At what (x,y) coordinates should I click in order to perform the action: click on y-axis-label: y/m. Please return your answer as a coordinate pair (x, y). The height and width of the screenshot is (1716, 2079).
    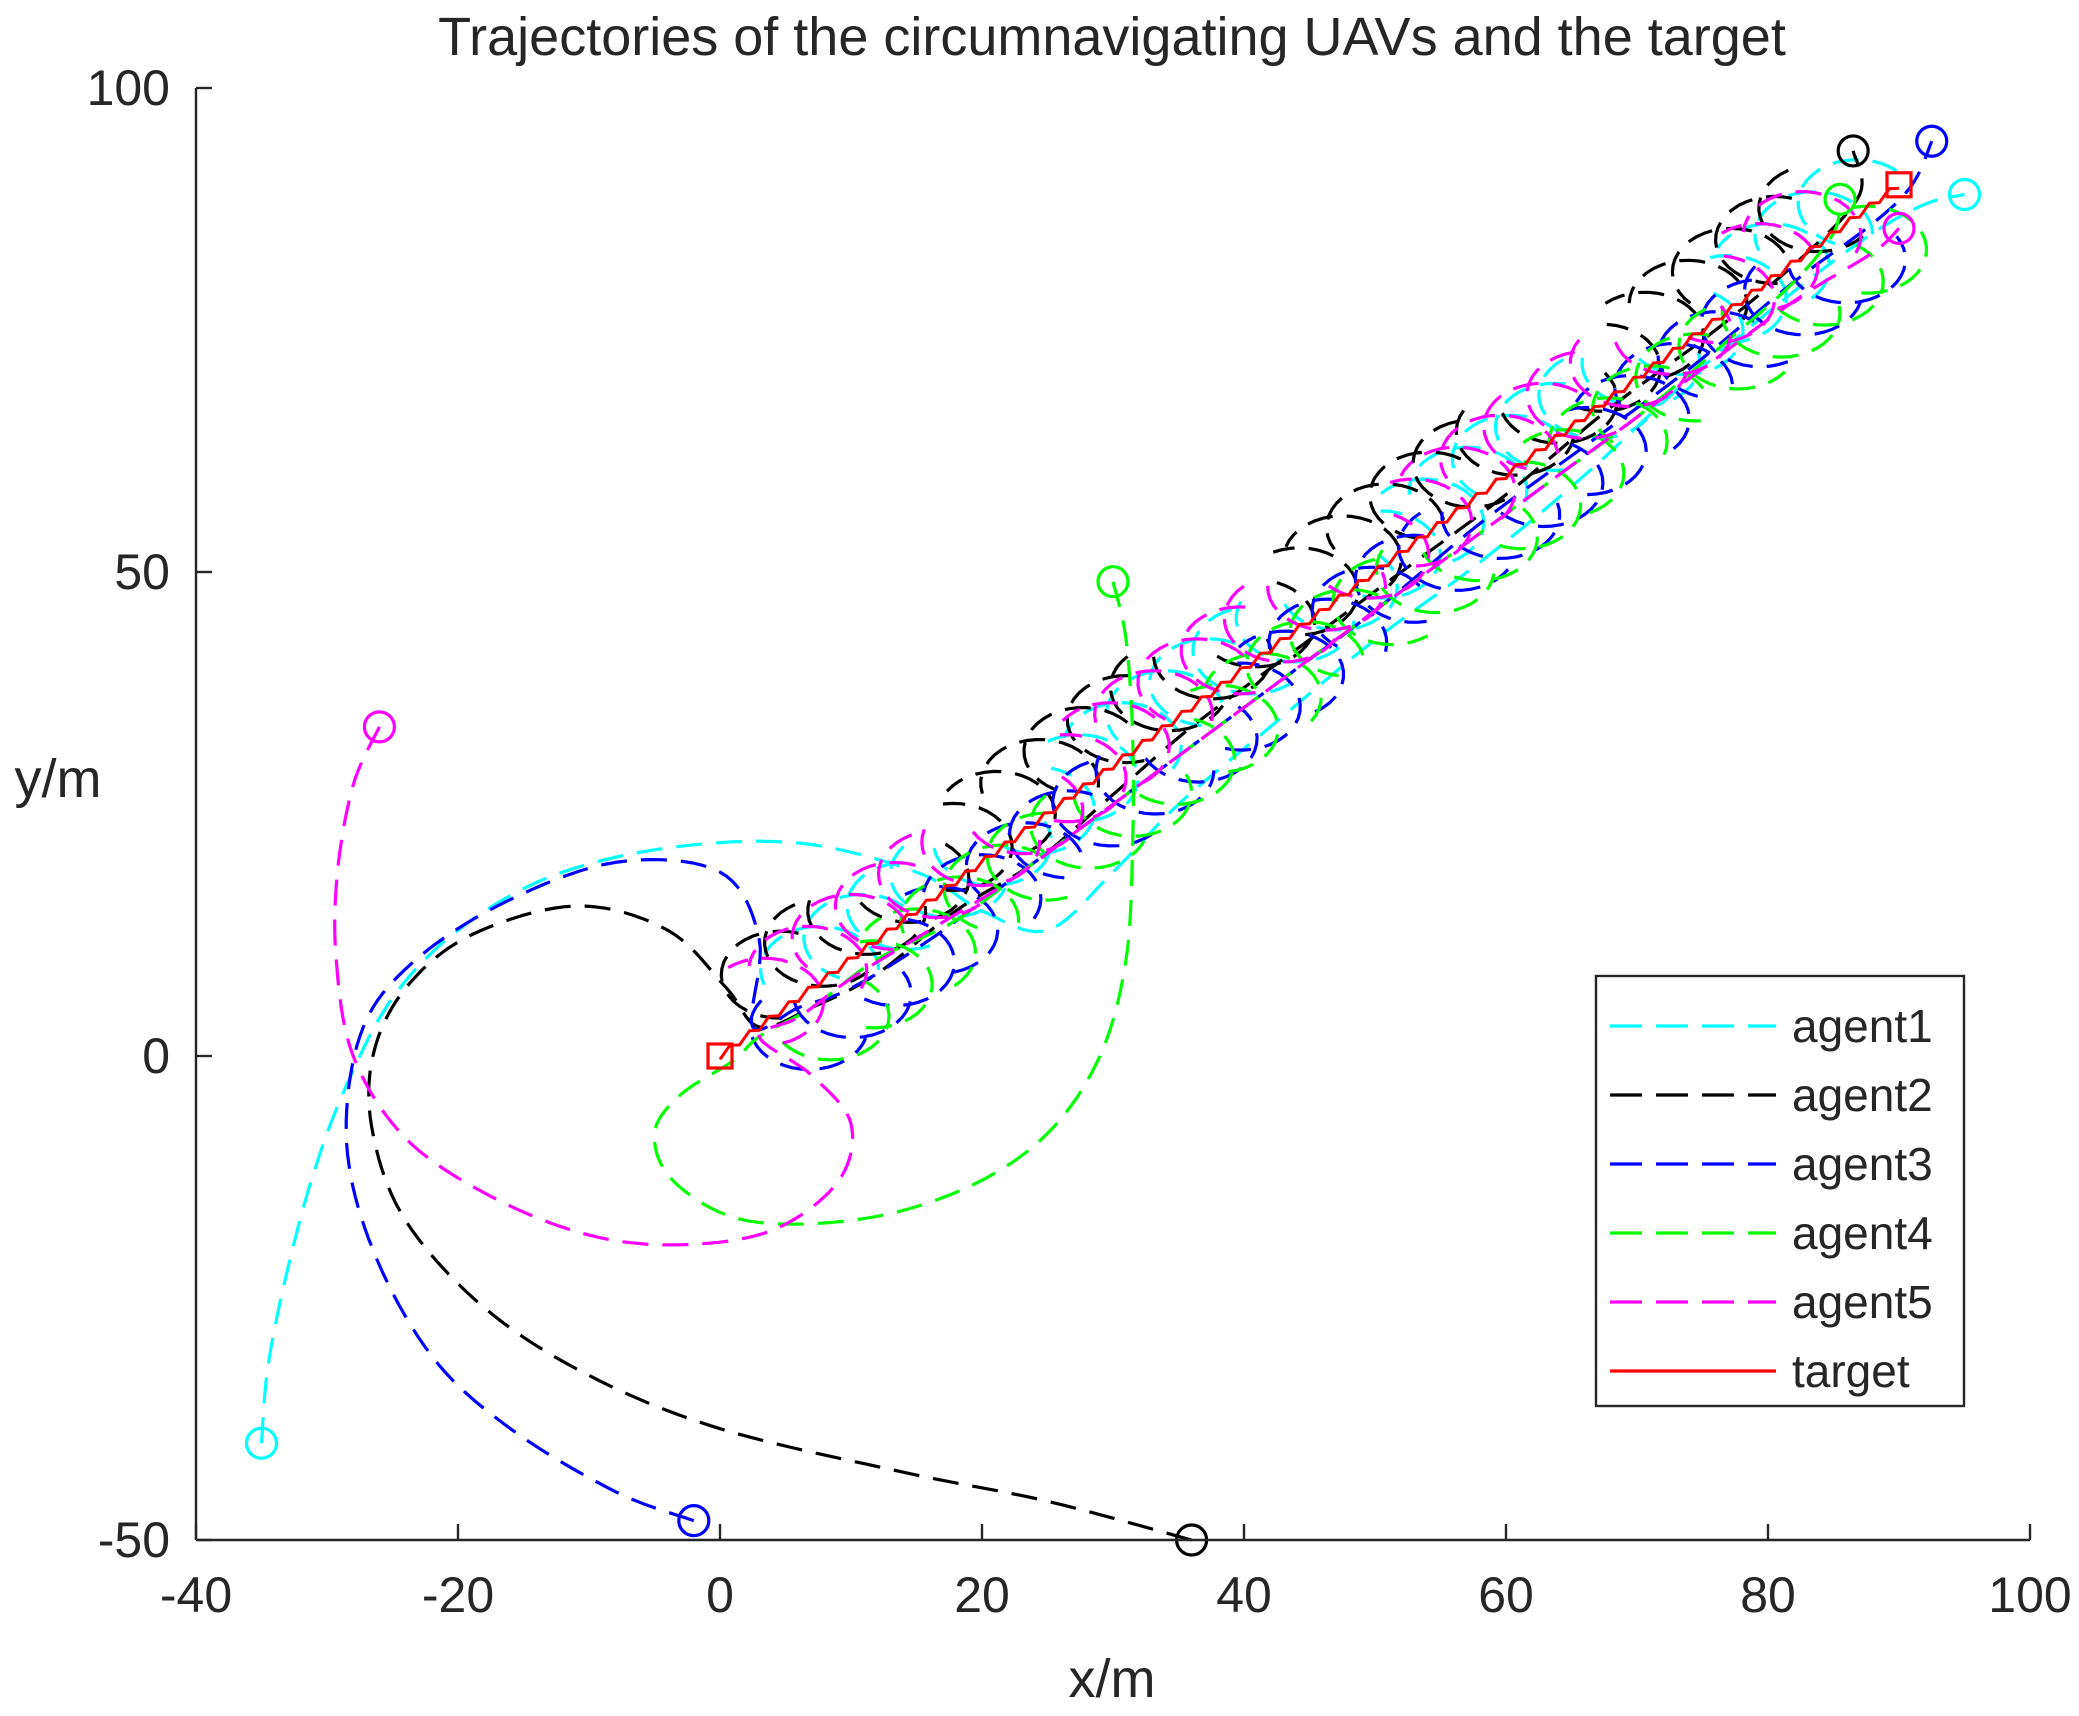
    Looking at the image, I should click on (58, 779).